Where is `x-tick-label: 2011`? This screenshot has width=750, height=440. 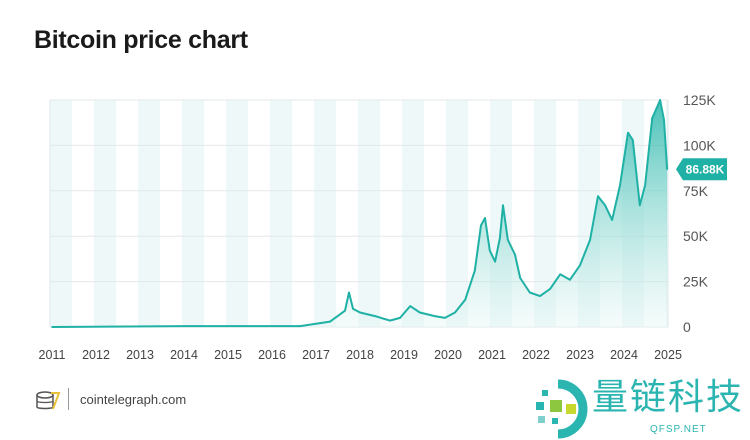
x-tick-label: 2011 is located at coordinates (52, 355).